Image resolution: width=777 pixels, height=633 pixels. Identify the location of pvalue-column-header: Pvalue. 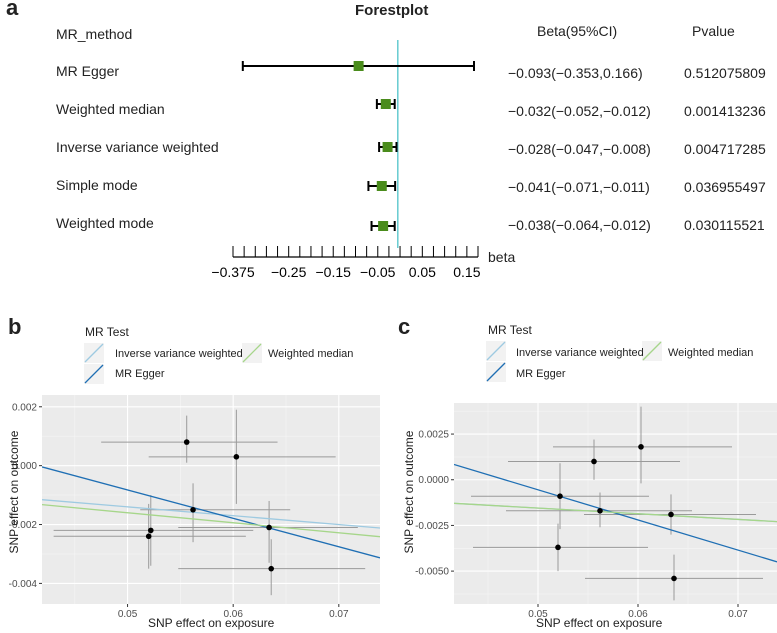
(713, 31).